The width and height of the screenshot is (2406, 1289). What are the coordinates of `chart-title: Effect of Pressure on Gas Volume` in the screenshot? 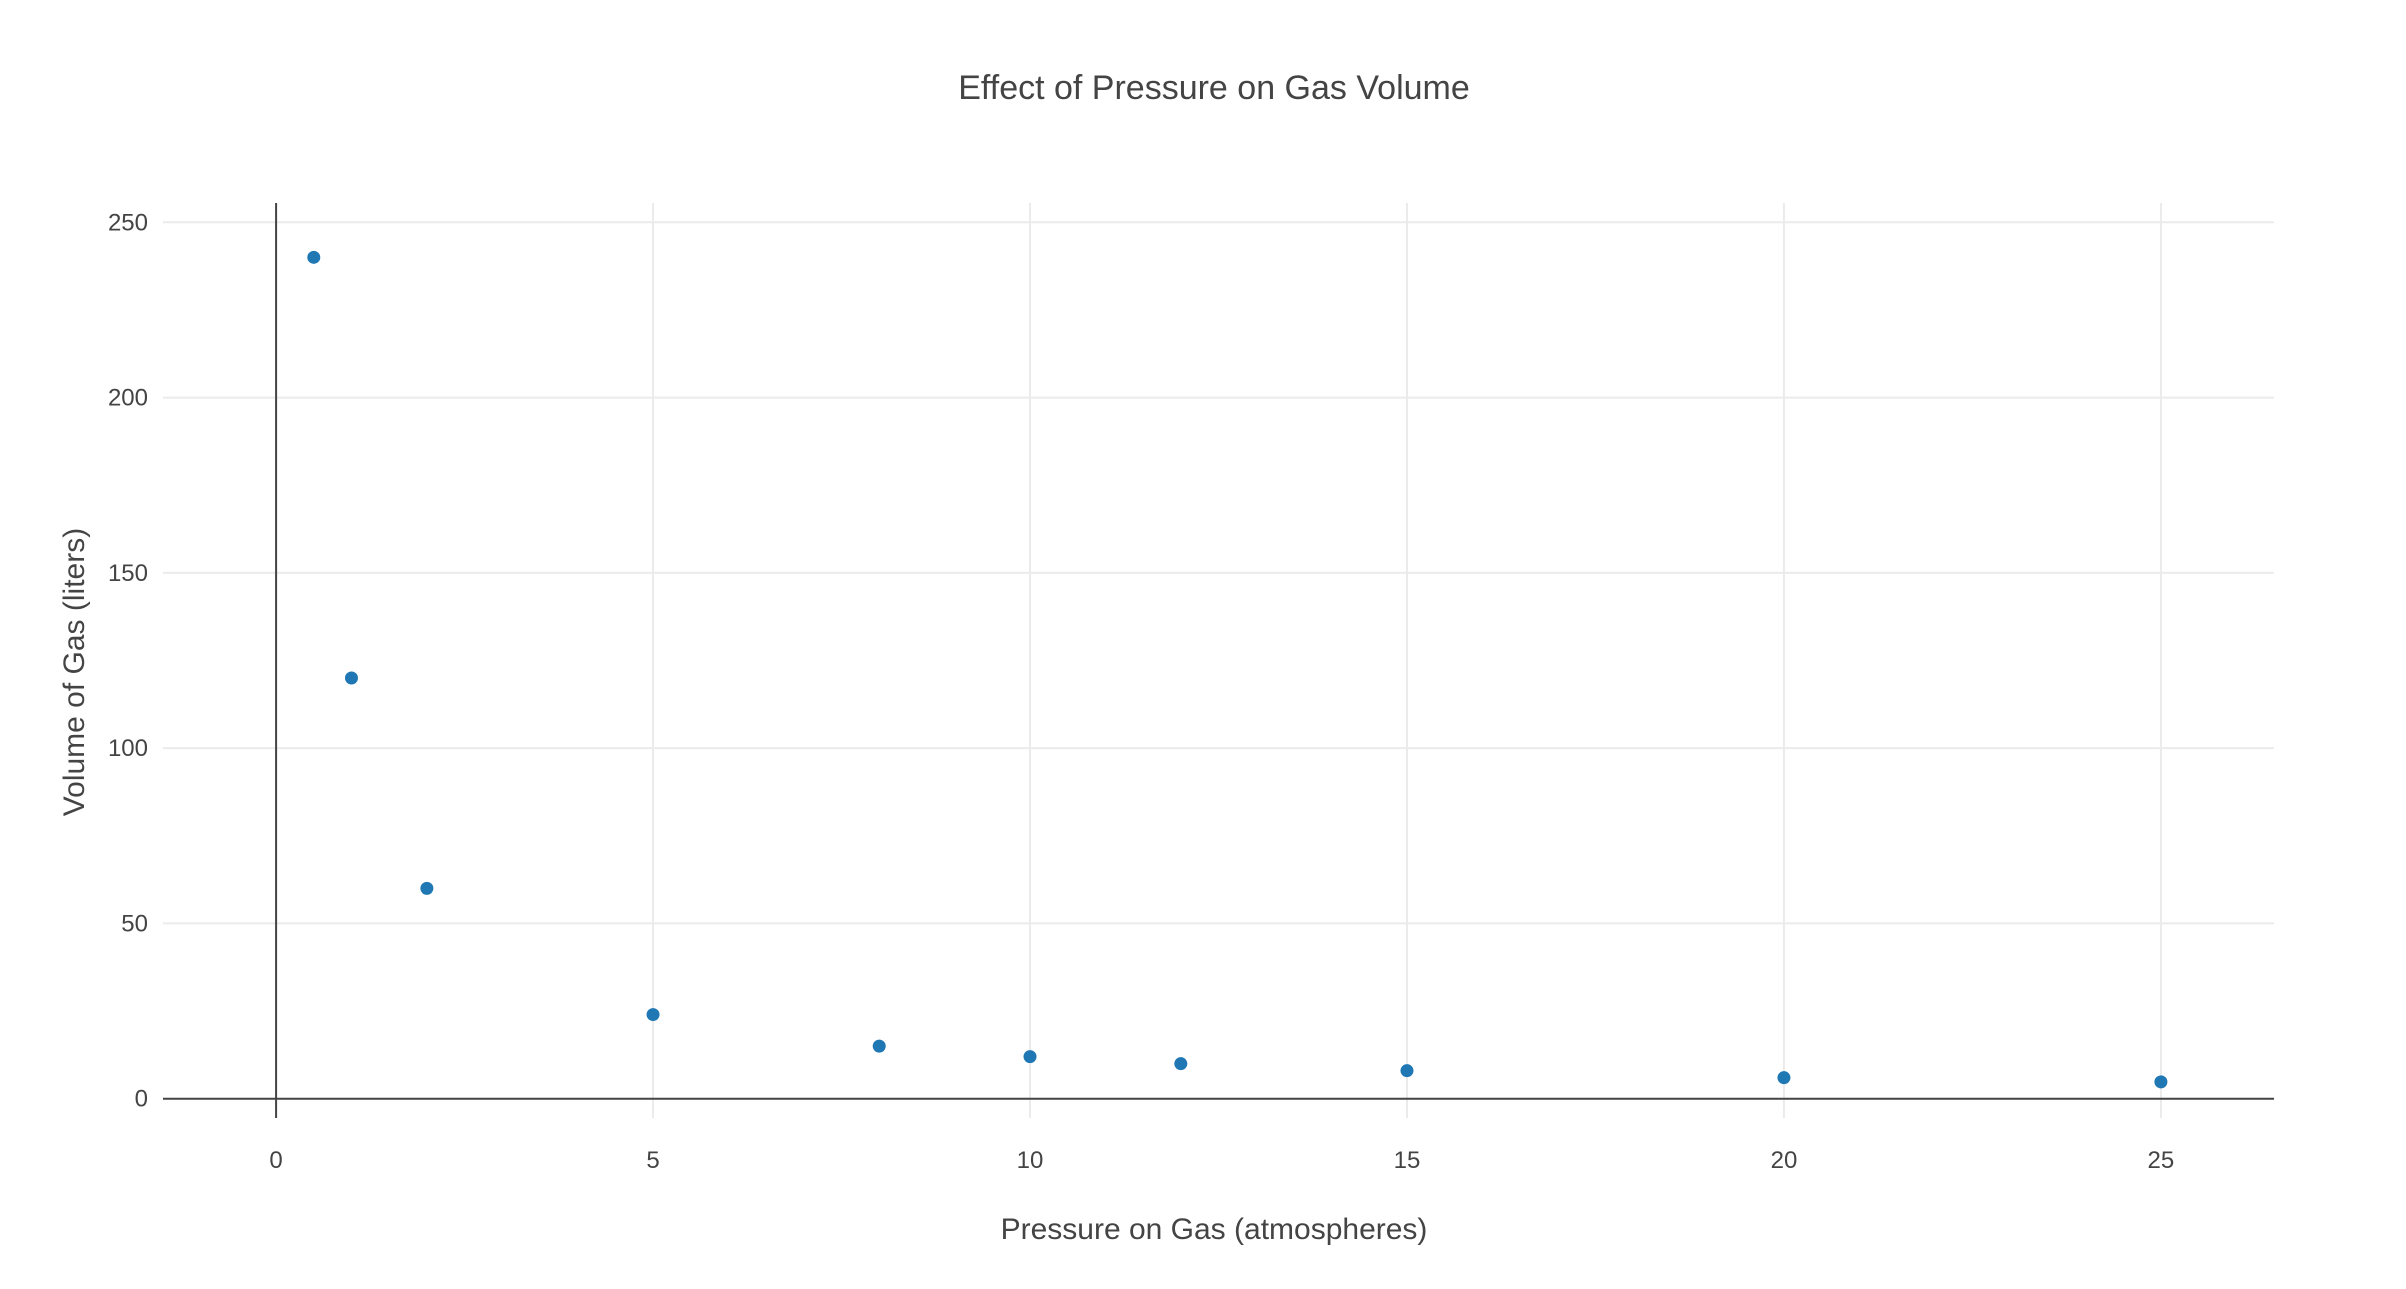 It's located at (1214, 88).